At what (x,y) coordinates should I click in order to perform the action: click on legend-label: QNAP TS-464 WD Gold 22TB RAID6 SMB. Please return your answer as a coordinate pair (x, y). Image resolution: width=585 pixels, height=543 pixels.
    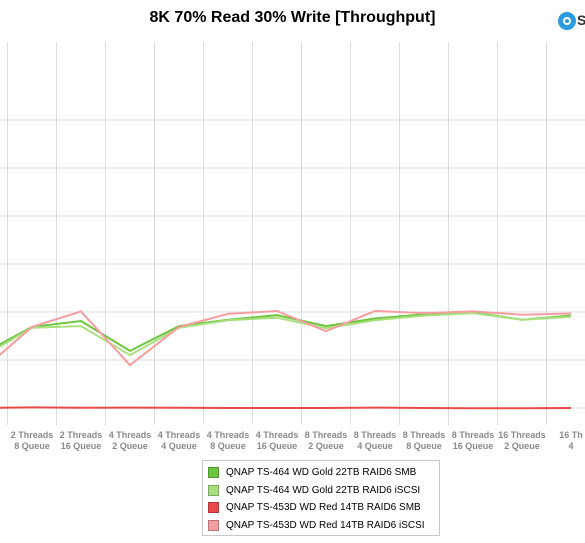
    Looking at the image, I should click on (321, 473).